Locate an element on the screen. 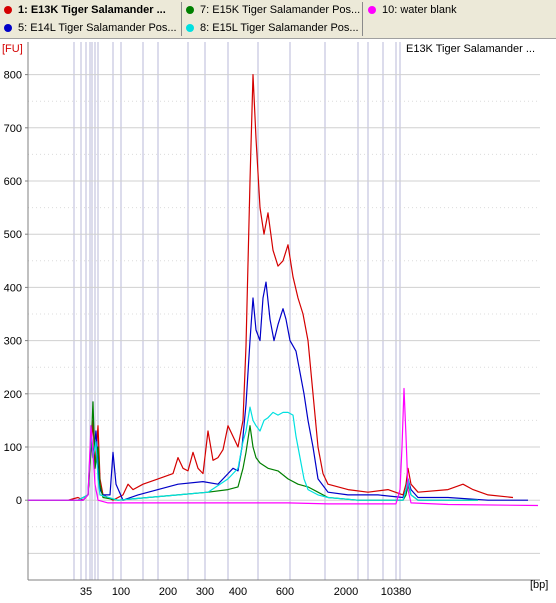 The height and width of the screenshot is (603, 556). y-tick-label: 800 is located at coordinates (13, 76).